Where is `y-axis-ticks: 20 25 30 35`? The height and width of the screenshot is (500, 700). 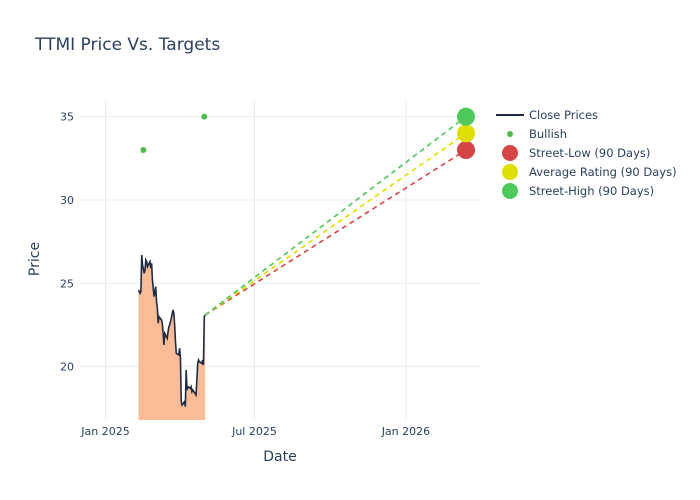
y-axis-ticks: 20 25 30 35 is located at coordinates (67, 242).